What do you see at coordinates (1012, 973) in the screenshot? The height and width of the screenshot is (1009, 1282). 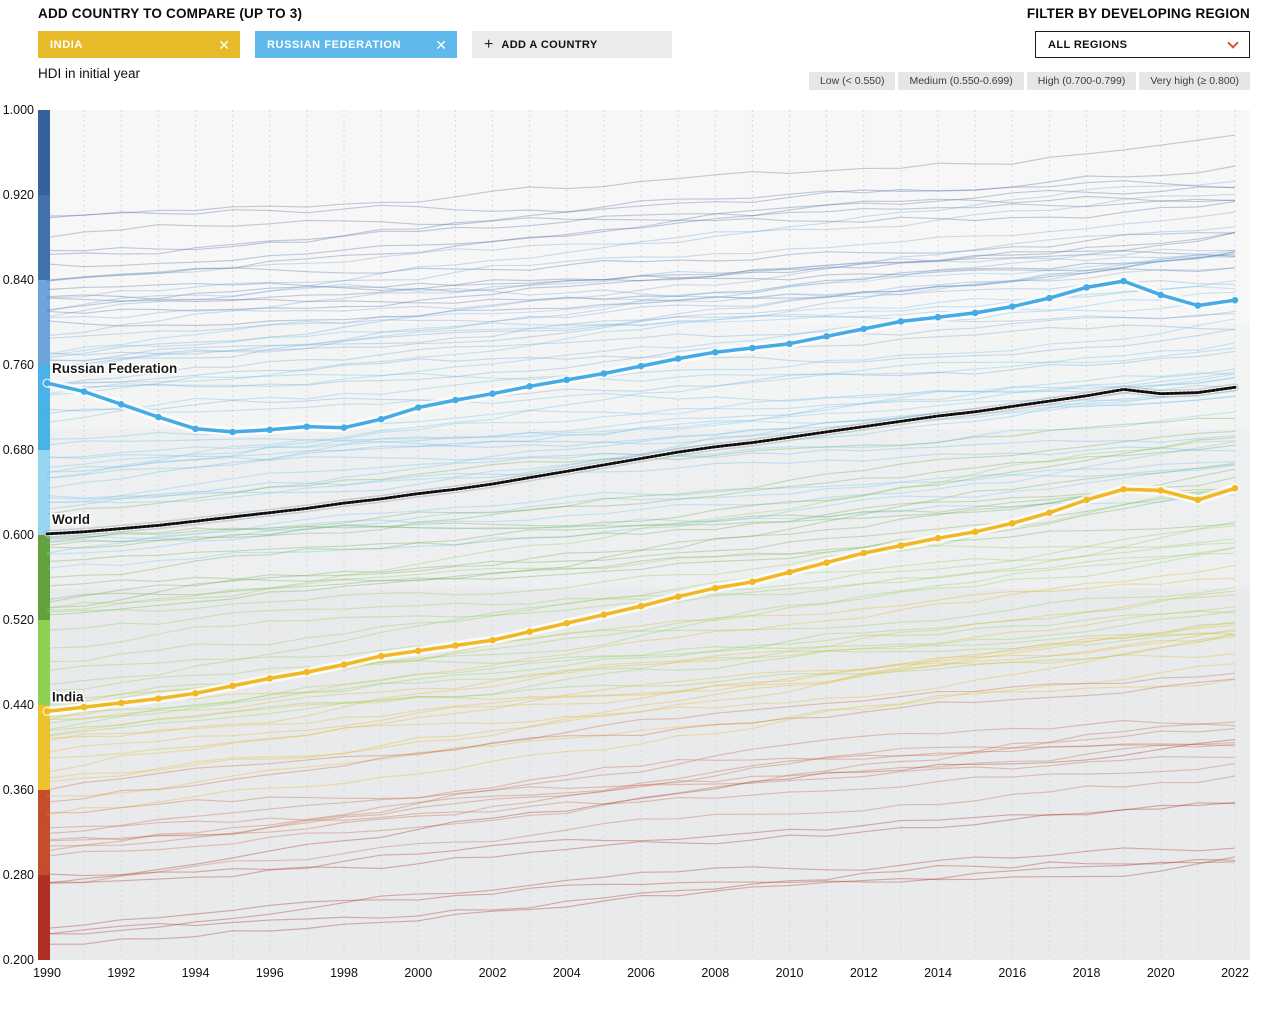 I see `x-axis-tick-label: 2016` at bounding box center [1012, 973].